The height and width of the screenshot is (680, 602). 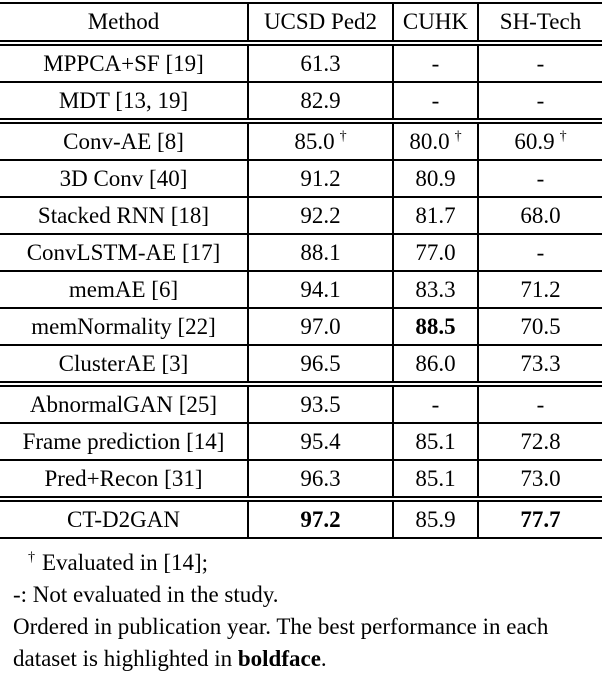 I want to click on method-cell: CT-D2GAN, so click(x=123, y=519).